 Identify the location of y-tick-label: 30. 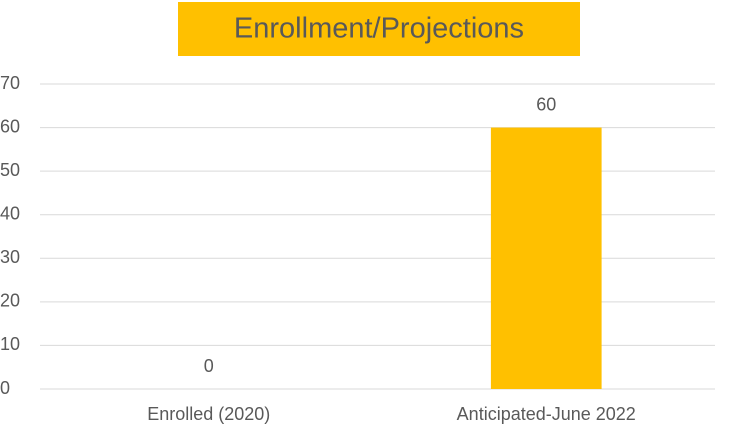
(10, 257).